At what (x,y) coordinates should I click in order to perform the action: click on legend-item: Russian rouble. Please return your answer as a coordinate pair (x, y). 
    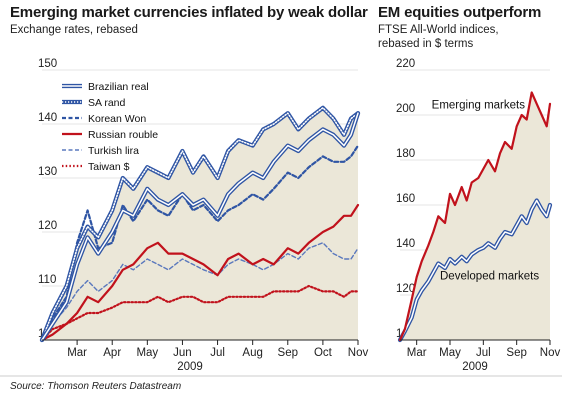
    Looking at the image, I should click on (110, 135).